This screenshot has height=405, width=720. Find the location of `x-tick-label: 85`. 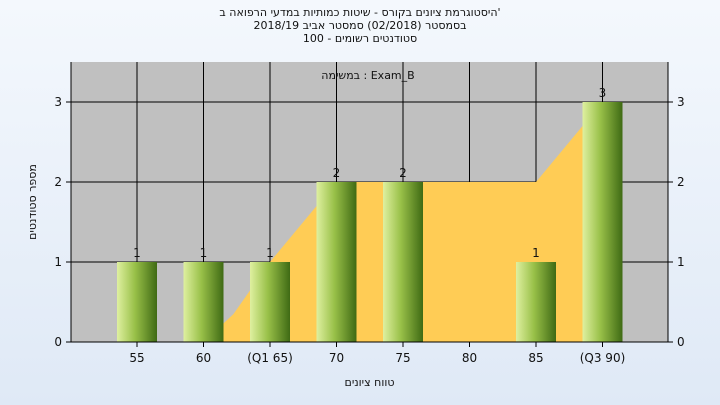

x-tick-label: 85 is located at coordinates (535, 358).